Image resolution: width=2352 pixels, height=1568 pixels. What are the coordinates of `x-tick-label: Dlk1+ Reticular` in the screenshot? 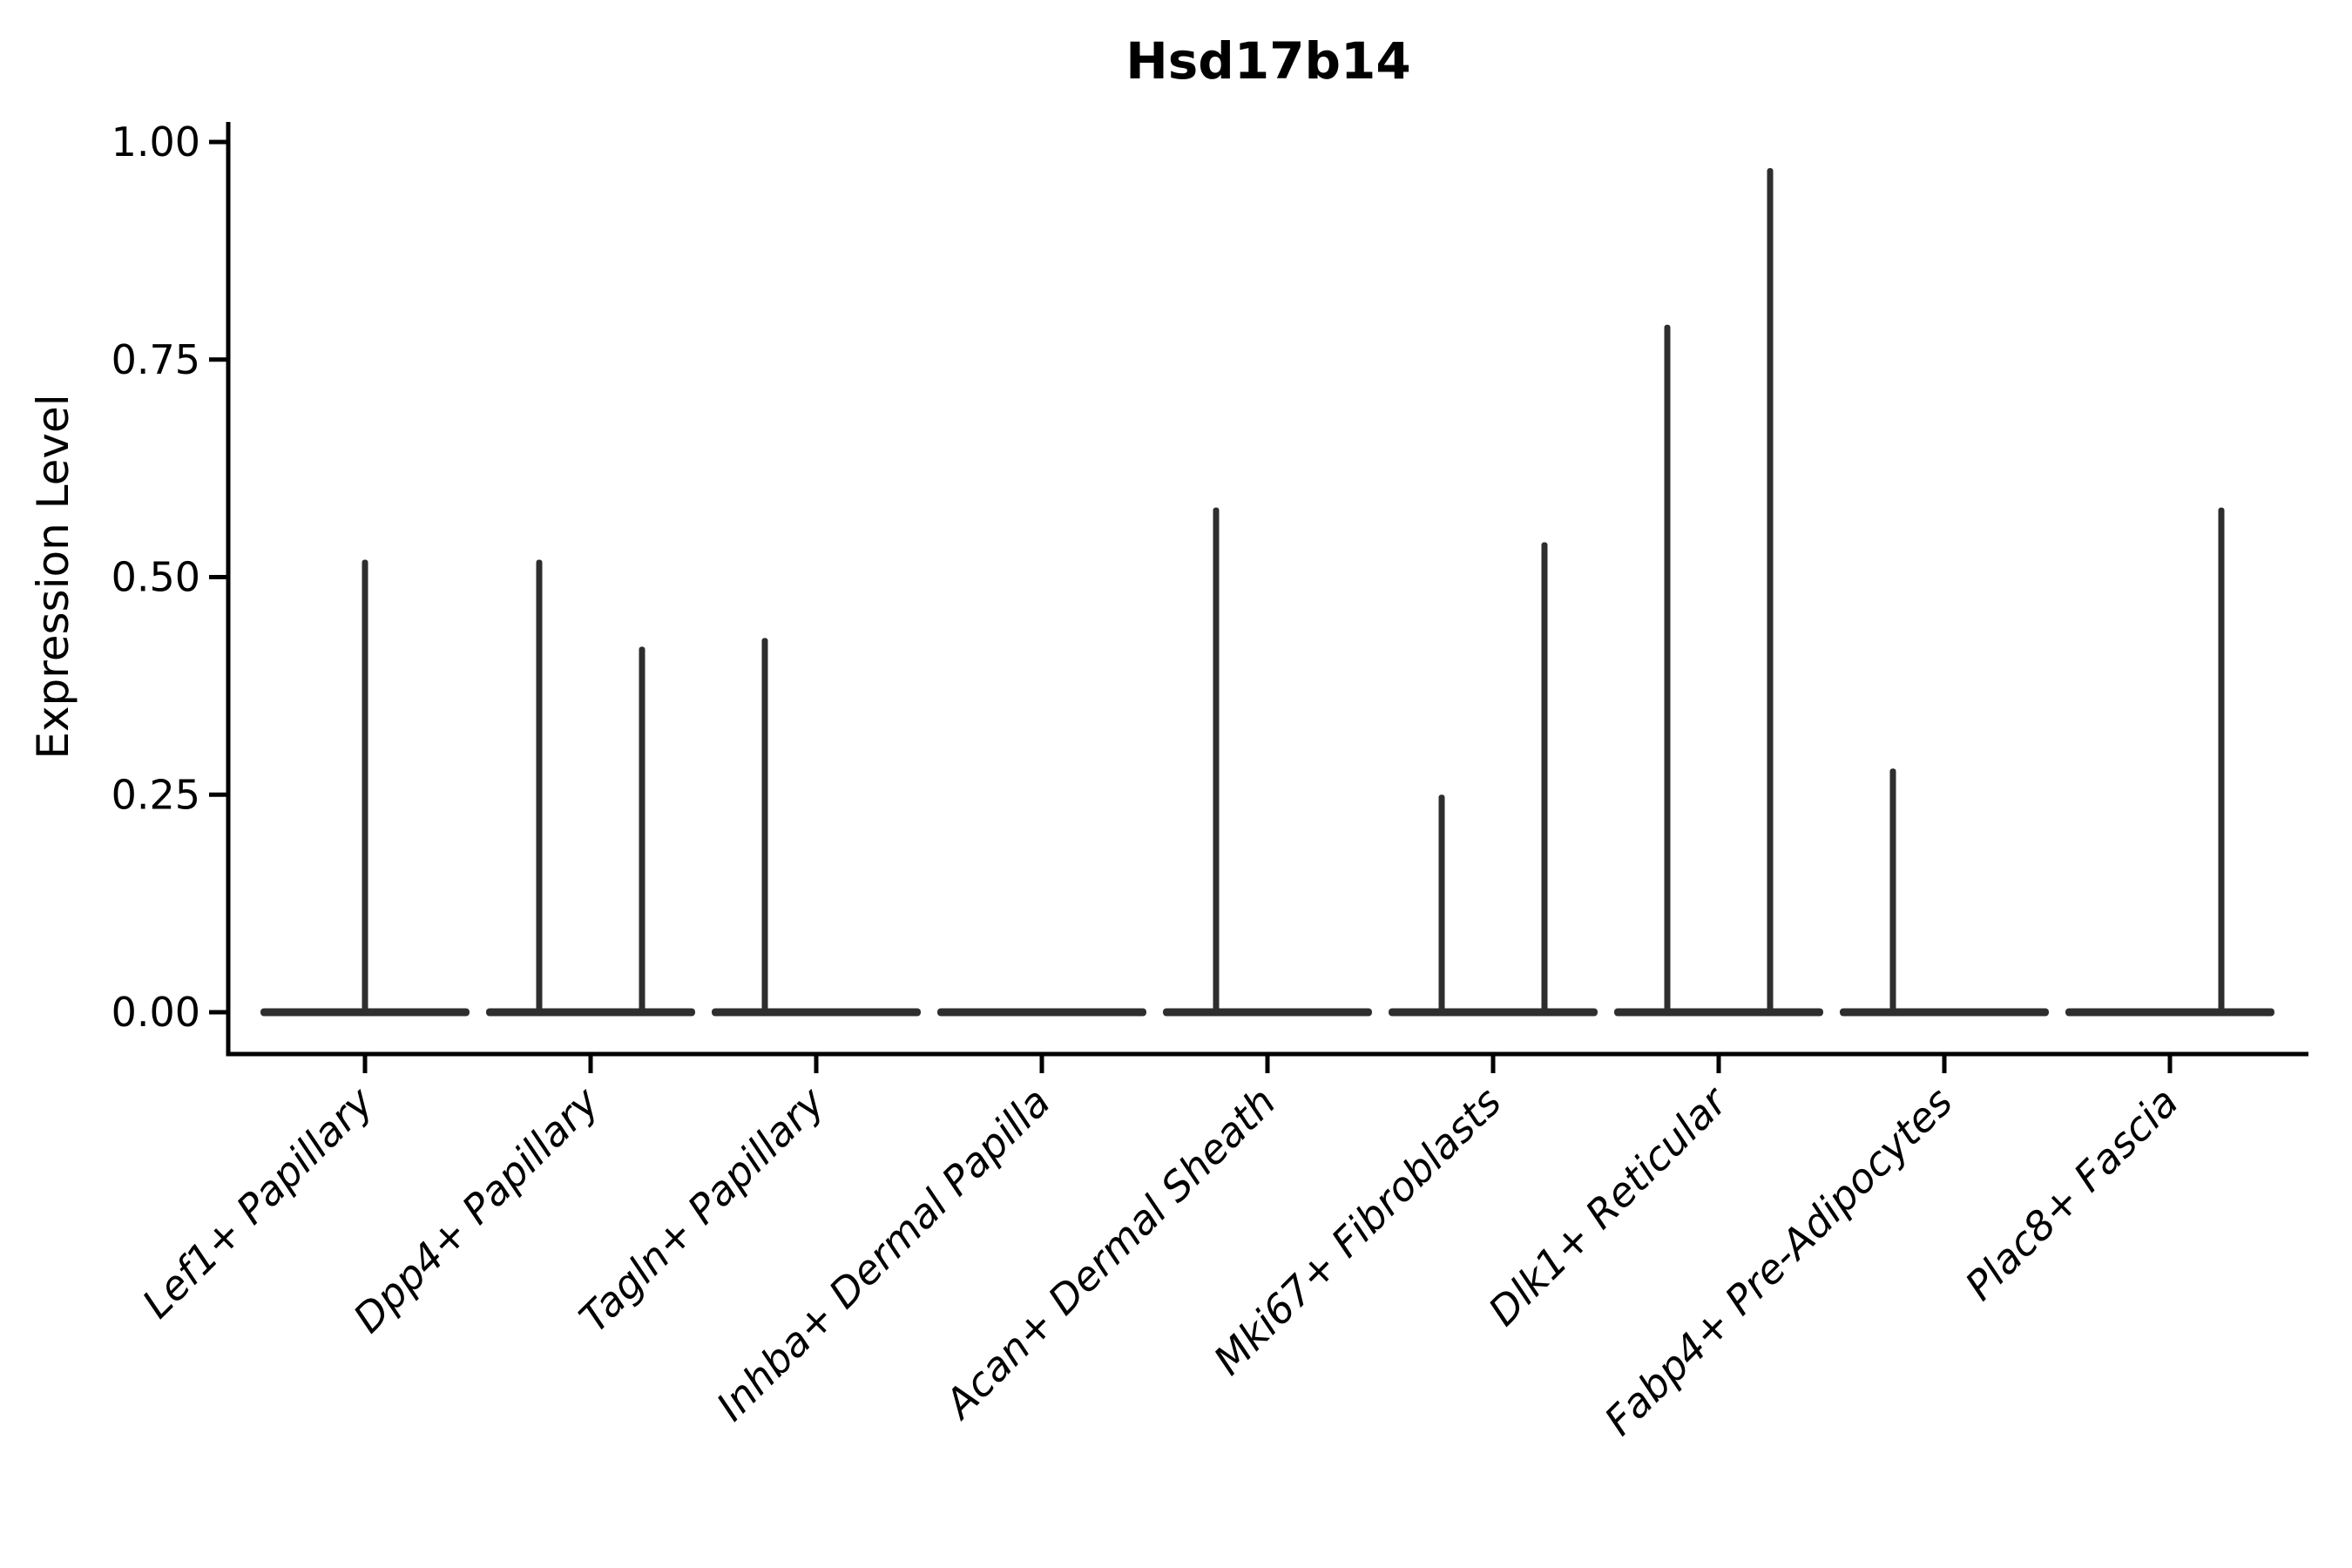 It's located at (1608, 1205).